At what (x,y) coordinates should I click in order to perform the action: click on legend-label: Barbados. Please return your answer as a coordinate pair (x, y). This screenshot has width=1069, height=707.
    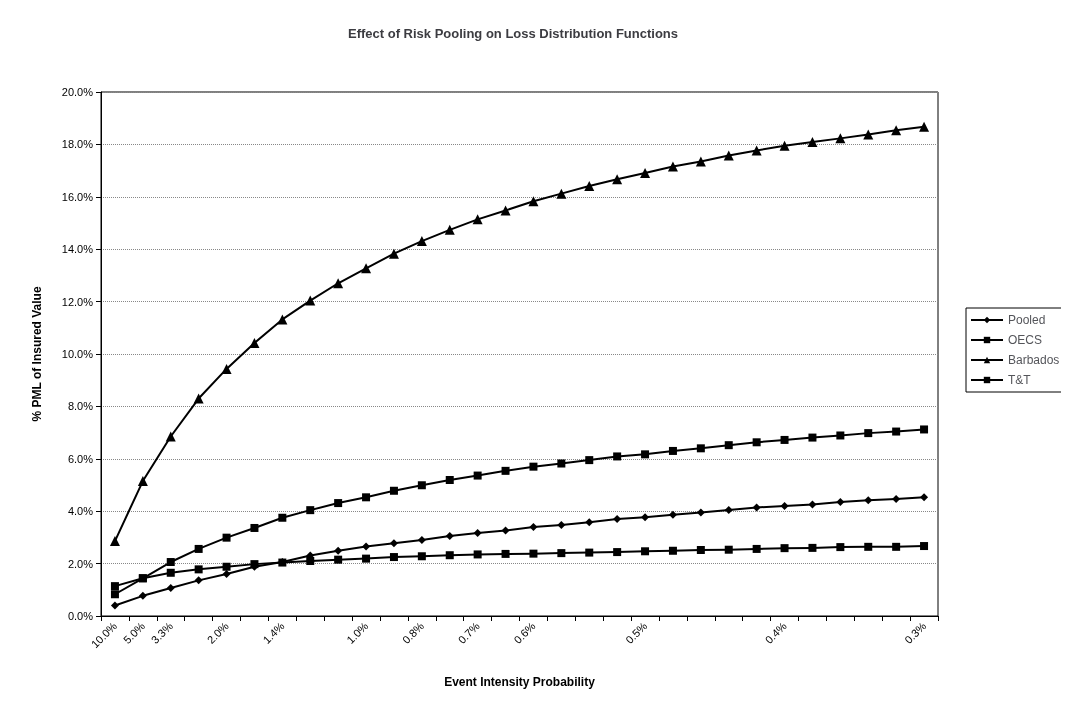
    Looking at the image, I should click on (1034, 360).